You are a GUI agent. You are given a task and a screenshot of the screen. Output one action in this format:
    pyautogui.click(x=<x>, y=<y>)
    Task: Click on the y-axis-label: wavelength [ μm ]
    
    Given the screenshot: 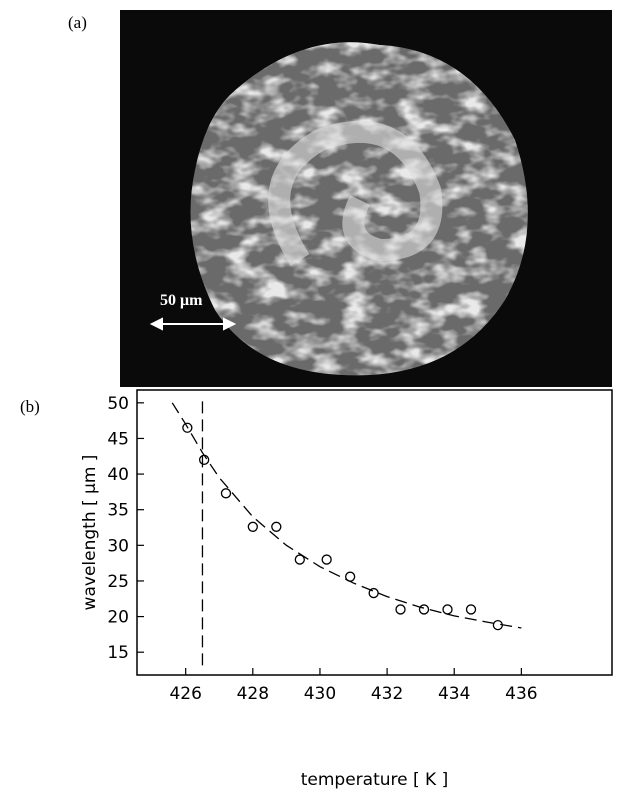 What is the action you would take?
    pyautogui.click(x=90, y=533)
    